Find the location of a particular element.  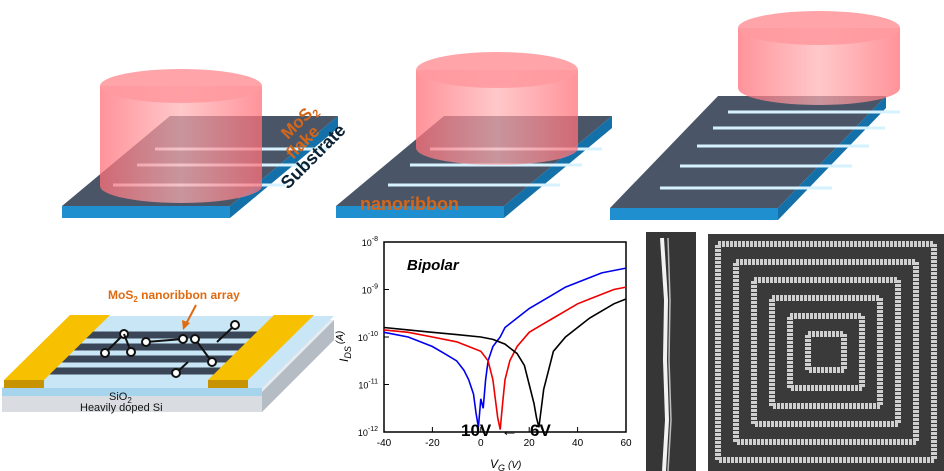

x-axis-label: VG (V) is located at coordinates (505, 464).